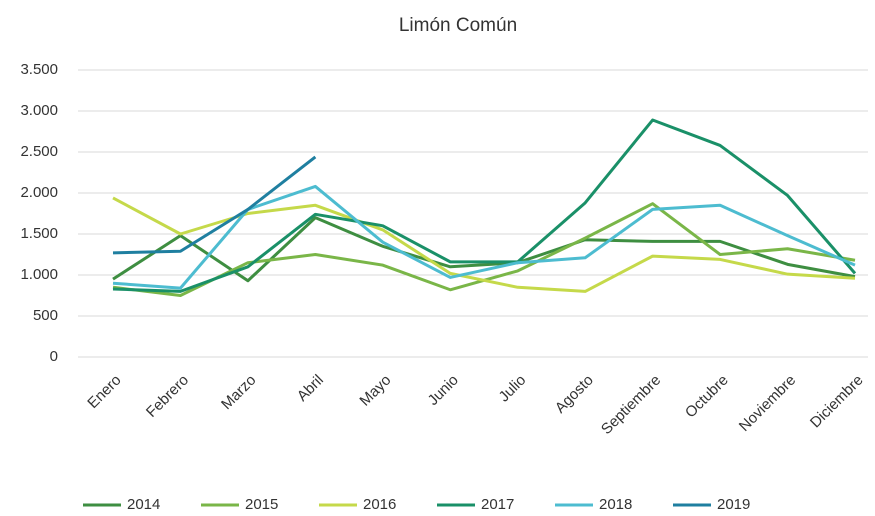 The width and height of the screenshot is (875, 516). Describe the element at coordinates (143, 504) in the screenshot. I see `legend-label: 2014` at that location.